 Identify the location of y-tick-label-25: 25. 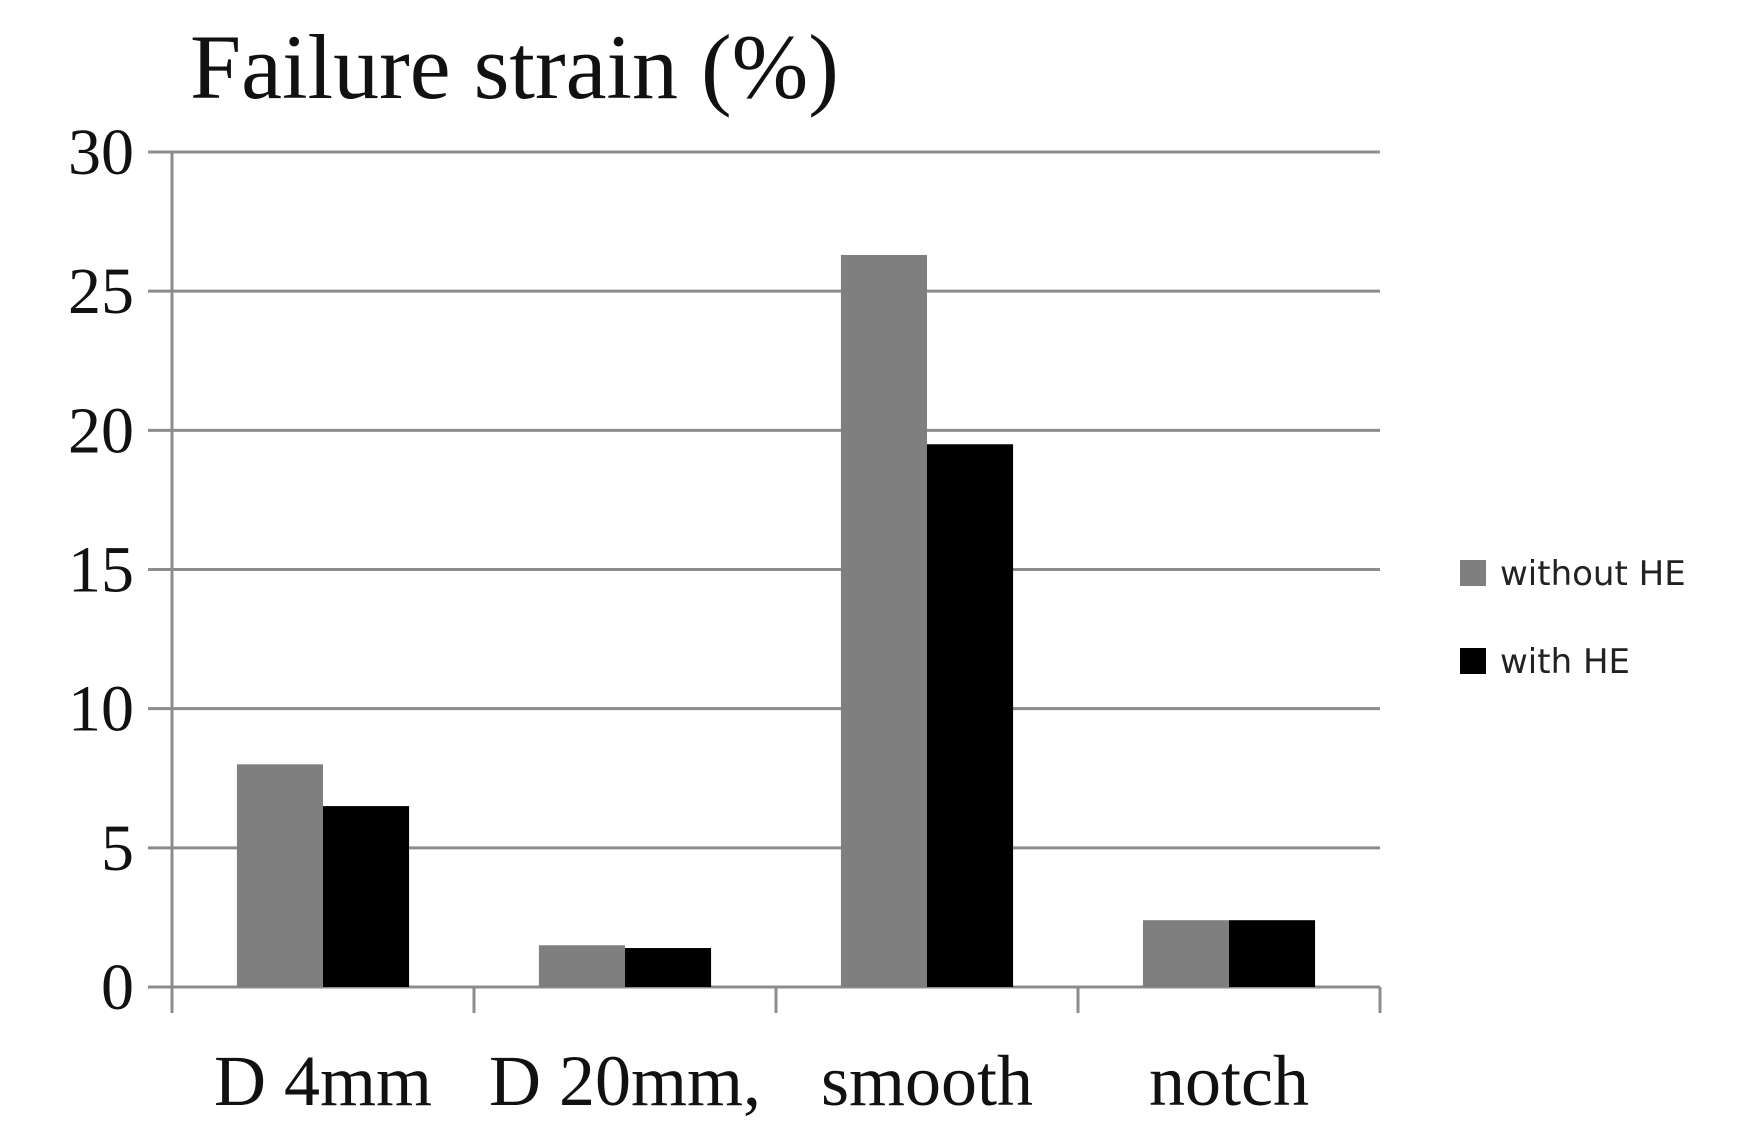
(101, 291).